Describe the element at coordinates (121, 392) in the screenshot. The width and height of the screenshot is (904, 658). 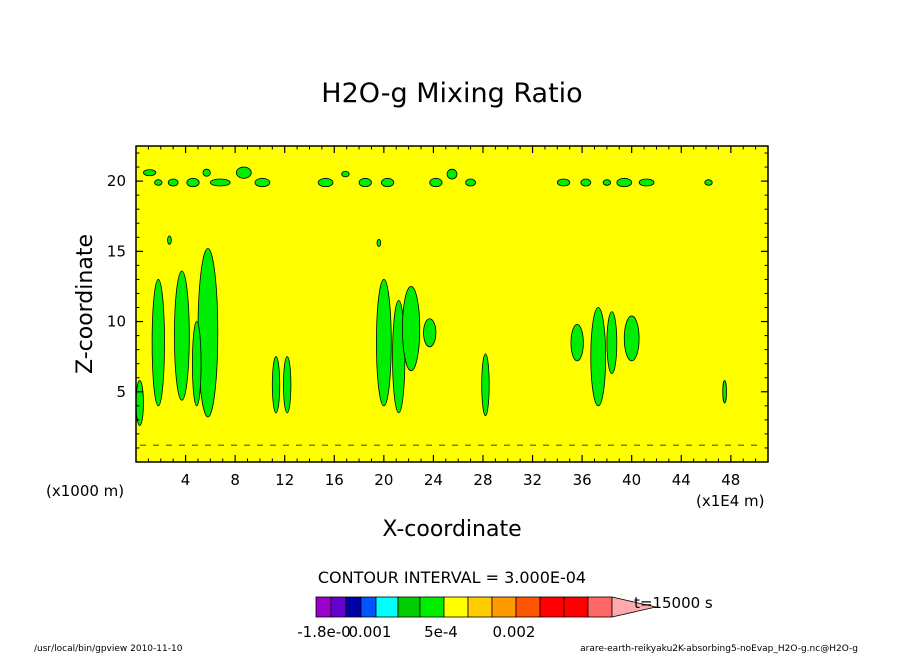
I see `y-tick-label: 5` at that location.